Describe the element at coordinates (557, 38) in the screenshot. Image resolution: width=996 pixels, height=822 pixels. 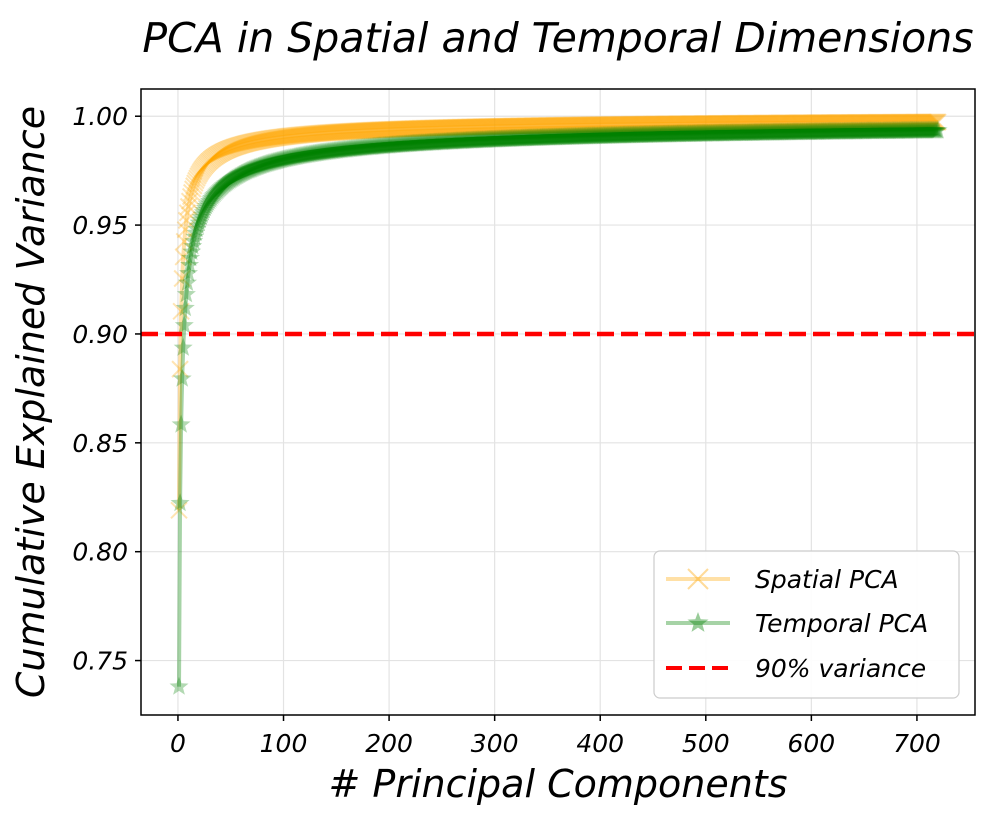
I see `chart-title: PCA in Spatial and Temporal Dimensions` at that location.